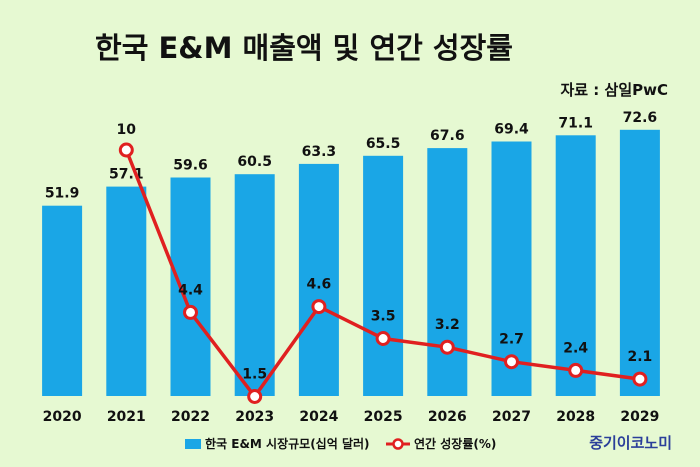 This screenshot has height=467, width=700. What do you see at coordinates (511, 268) in the screenshot?
I see `bar-2027` at bounding box center [511, 268].